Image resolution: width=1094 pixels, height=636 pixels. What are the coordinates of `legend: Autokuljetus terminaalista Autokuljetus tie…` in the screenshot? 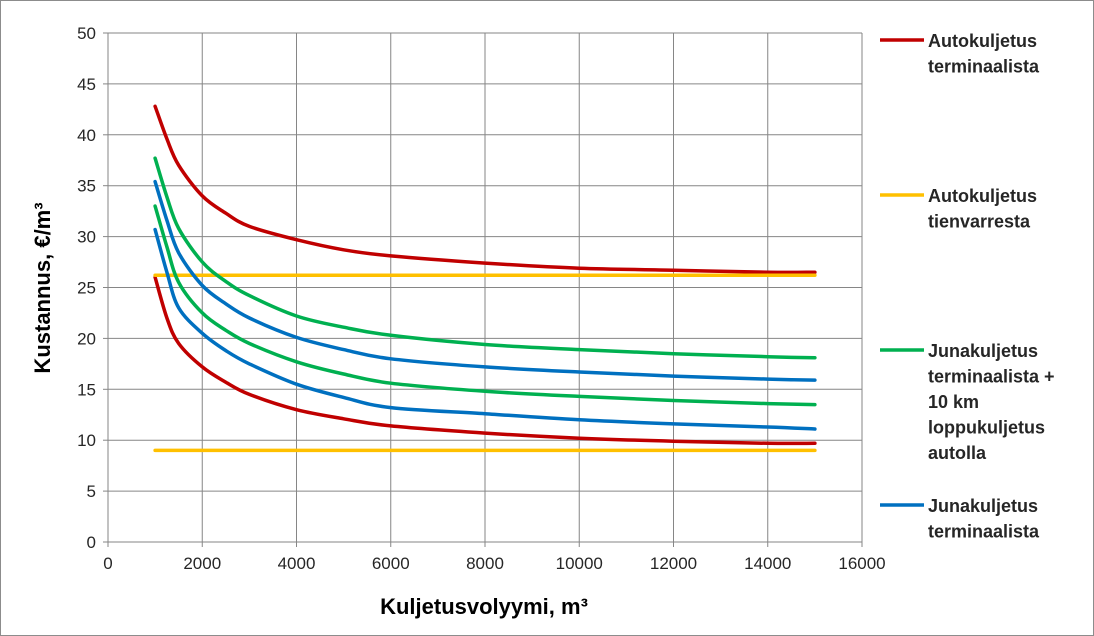 It's located at (967, 286).